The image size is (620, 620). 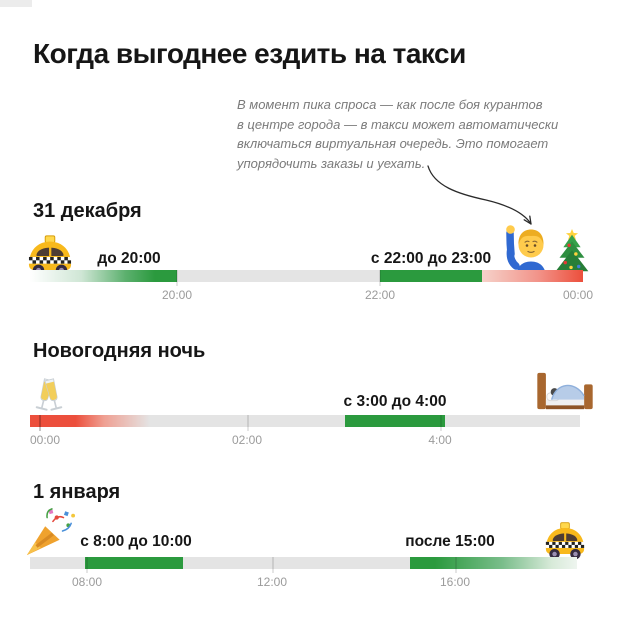 I want to click on surge-note-line: упорядочить заказы и уехать., so click(x=331, y=163).